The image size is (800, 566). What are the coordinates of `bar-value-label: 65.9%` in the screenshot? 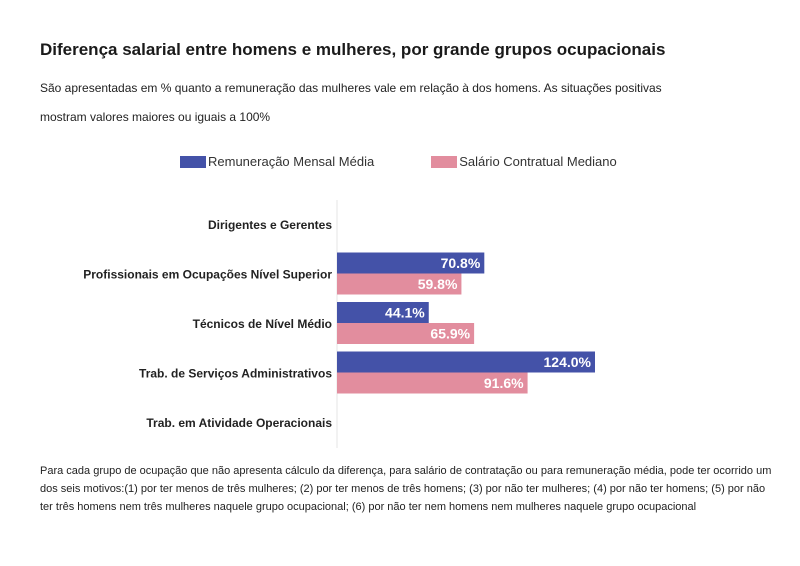 It's located at (450, 334).